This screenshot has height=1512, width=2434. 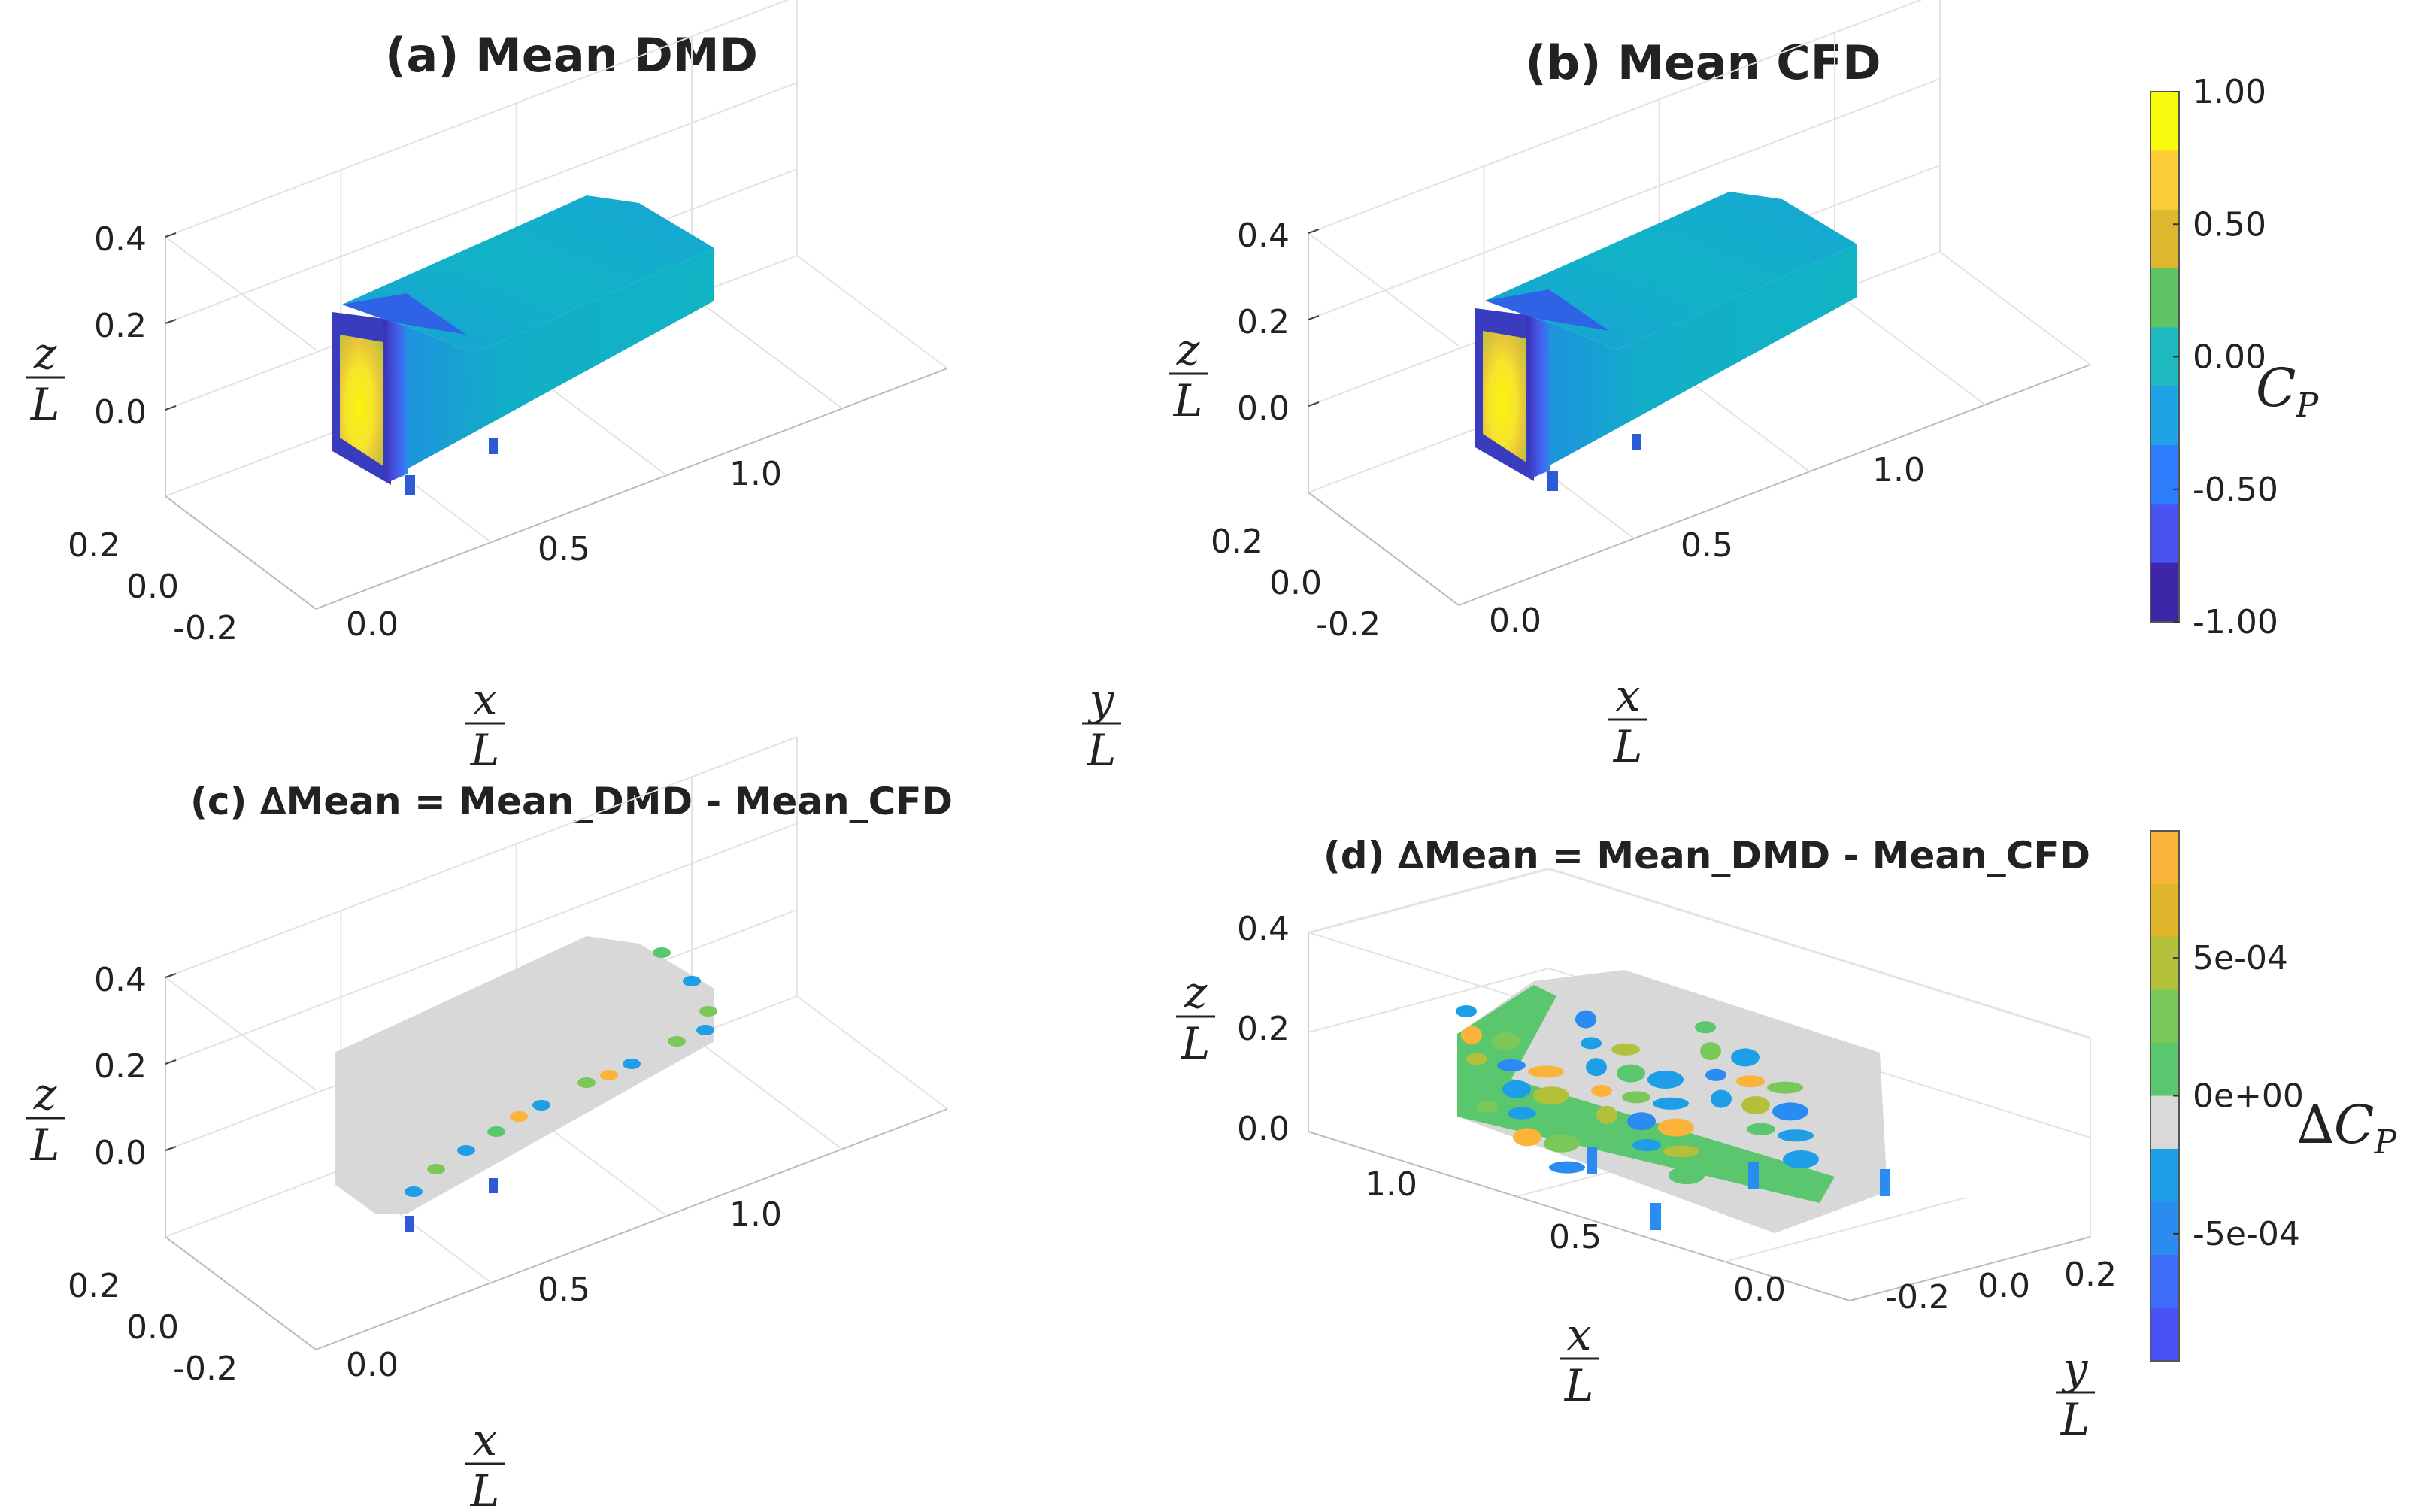 What do you see at coordinates (1263, 1029) in the screenshot?
I see `panel-d-ztick-1: 0.2` at bounding box center [1263, 1029].